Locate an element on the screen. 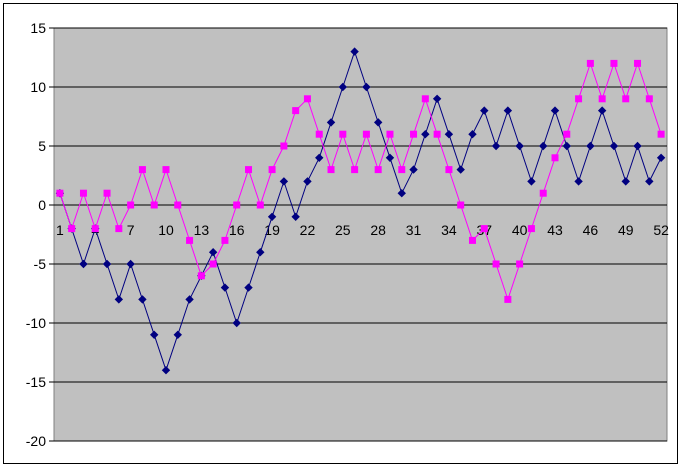 The width and height of the screenshot is (683, 469). x-tick-label: 19 is located at coordinates (272, 230).